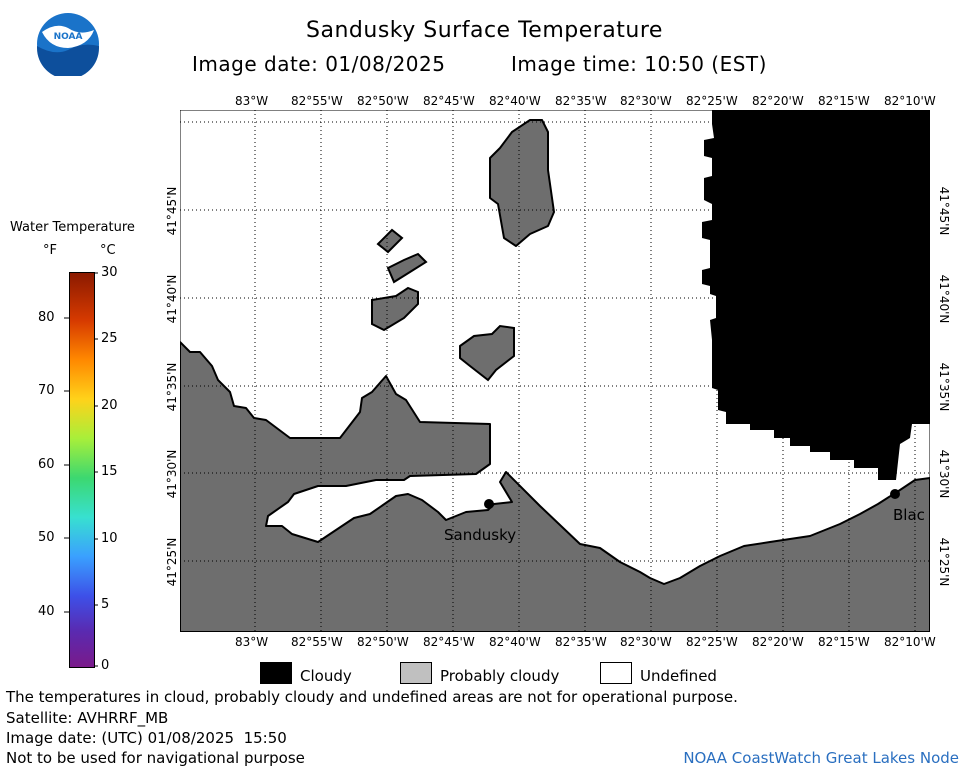 This screenshot has width=969, height=773. What do you see at coordinates (778, 101) in the screenshot?
I see `lon-label-top: 82°20'W` at bounding box center [778, 101].